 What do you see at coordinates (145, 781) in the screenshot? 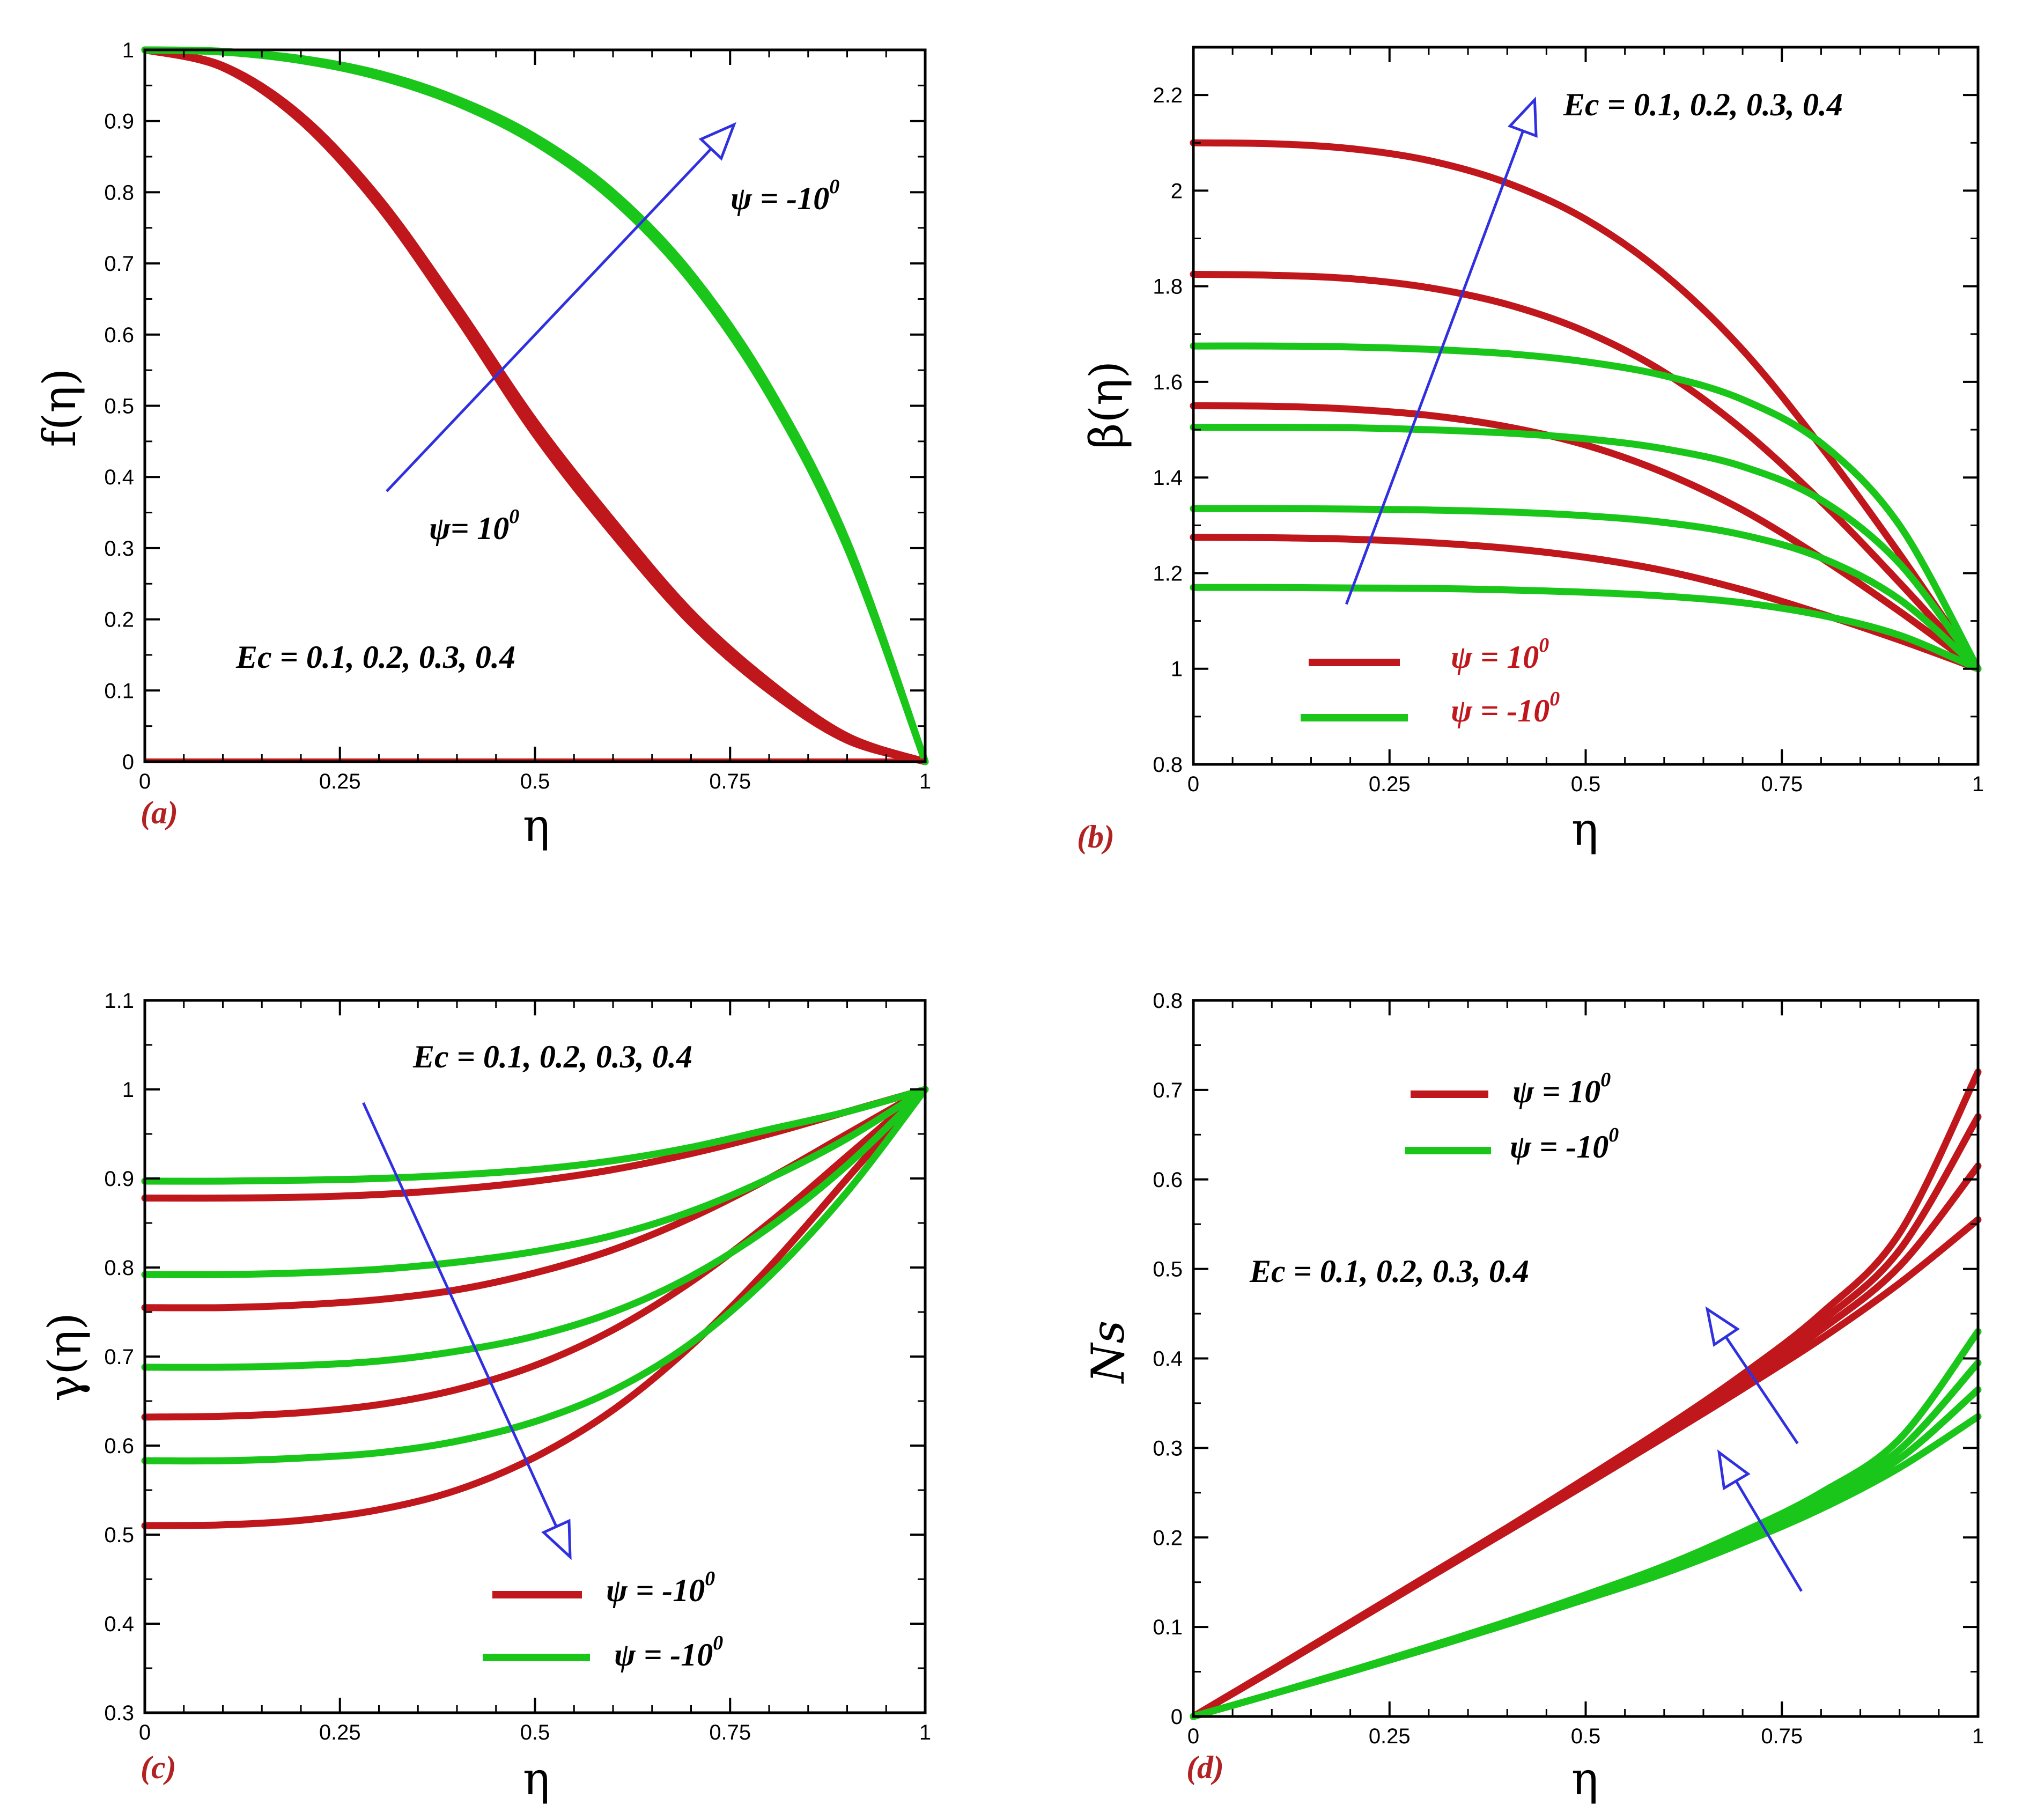
I see `x-tick-label-a-0: 0` at bounding box center [145, 781].